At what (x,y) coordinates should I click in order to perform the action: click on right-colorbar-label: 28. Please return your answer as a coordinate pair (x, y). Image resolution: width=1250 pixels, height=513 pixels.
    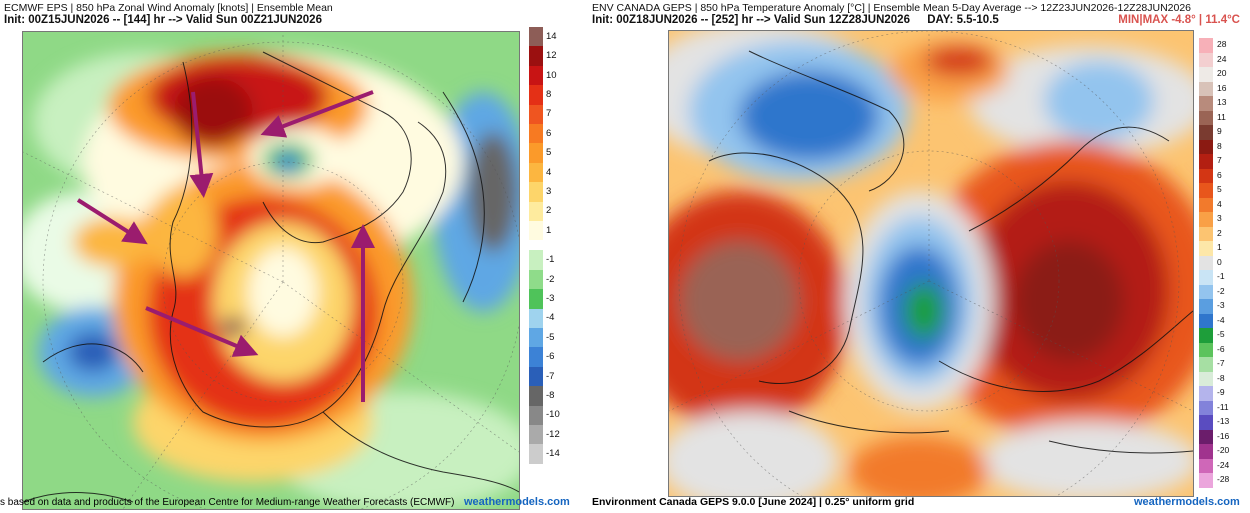
    Looking at the image, I should click on (1222, 44).